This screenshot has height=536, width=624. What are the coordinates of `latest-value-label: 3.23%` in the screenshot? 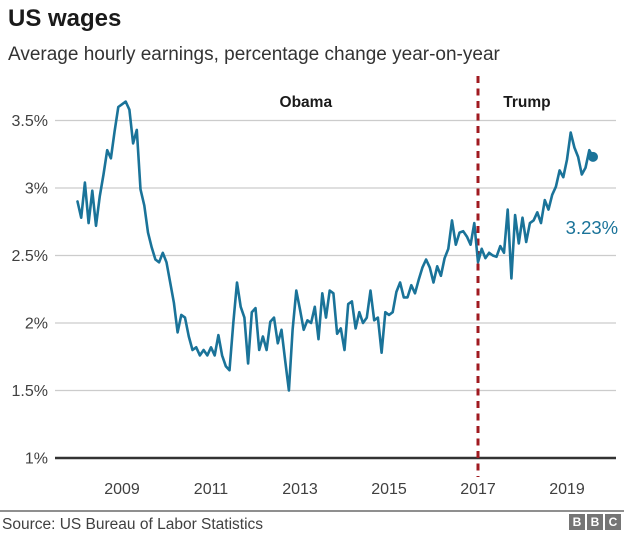 It's located at (592, 227).